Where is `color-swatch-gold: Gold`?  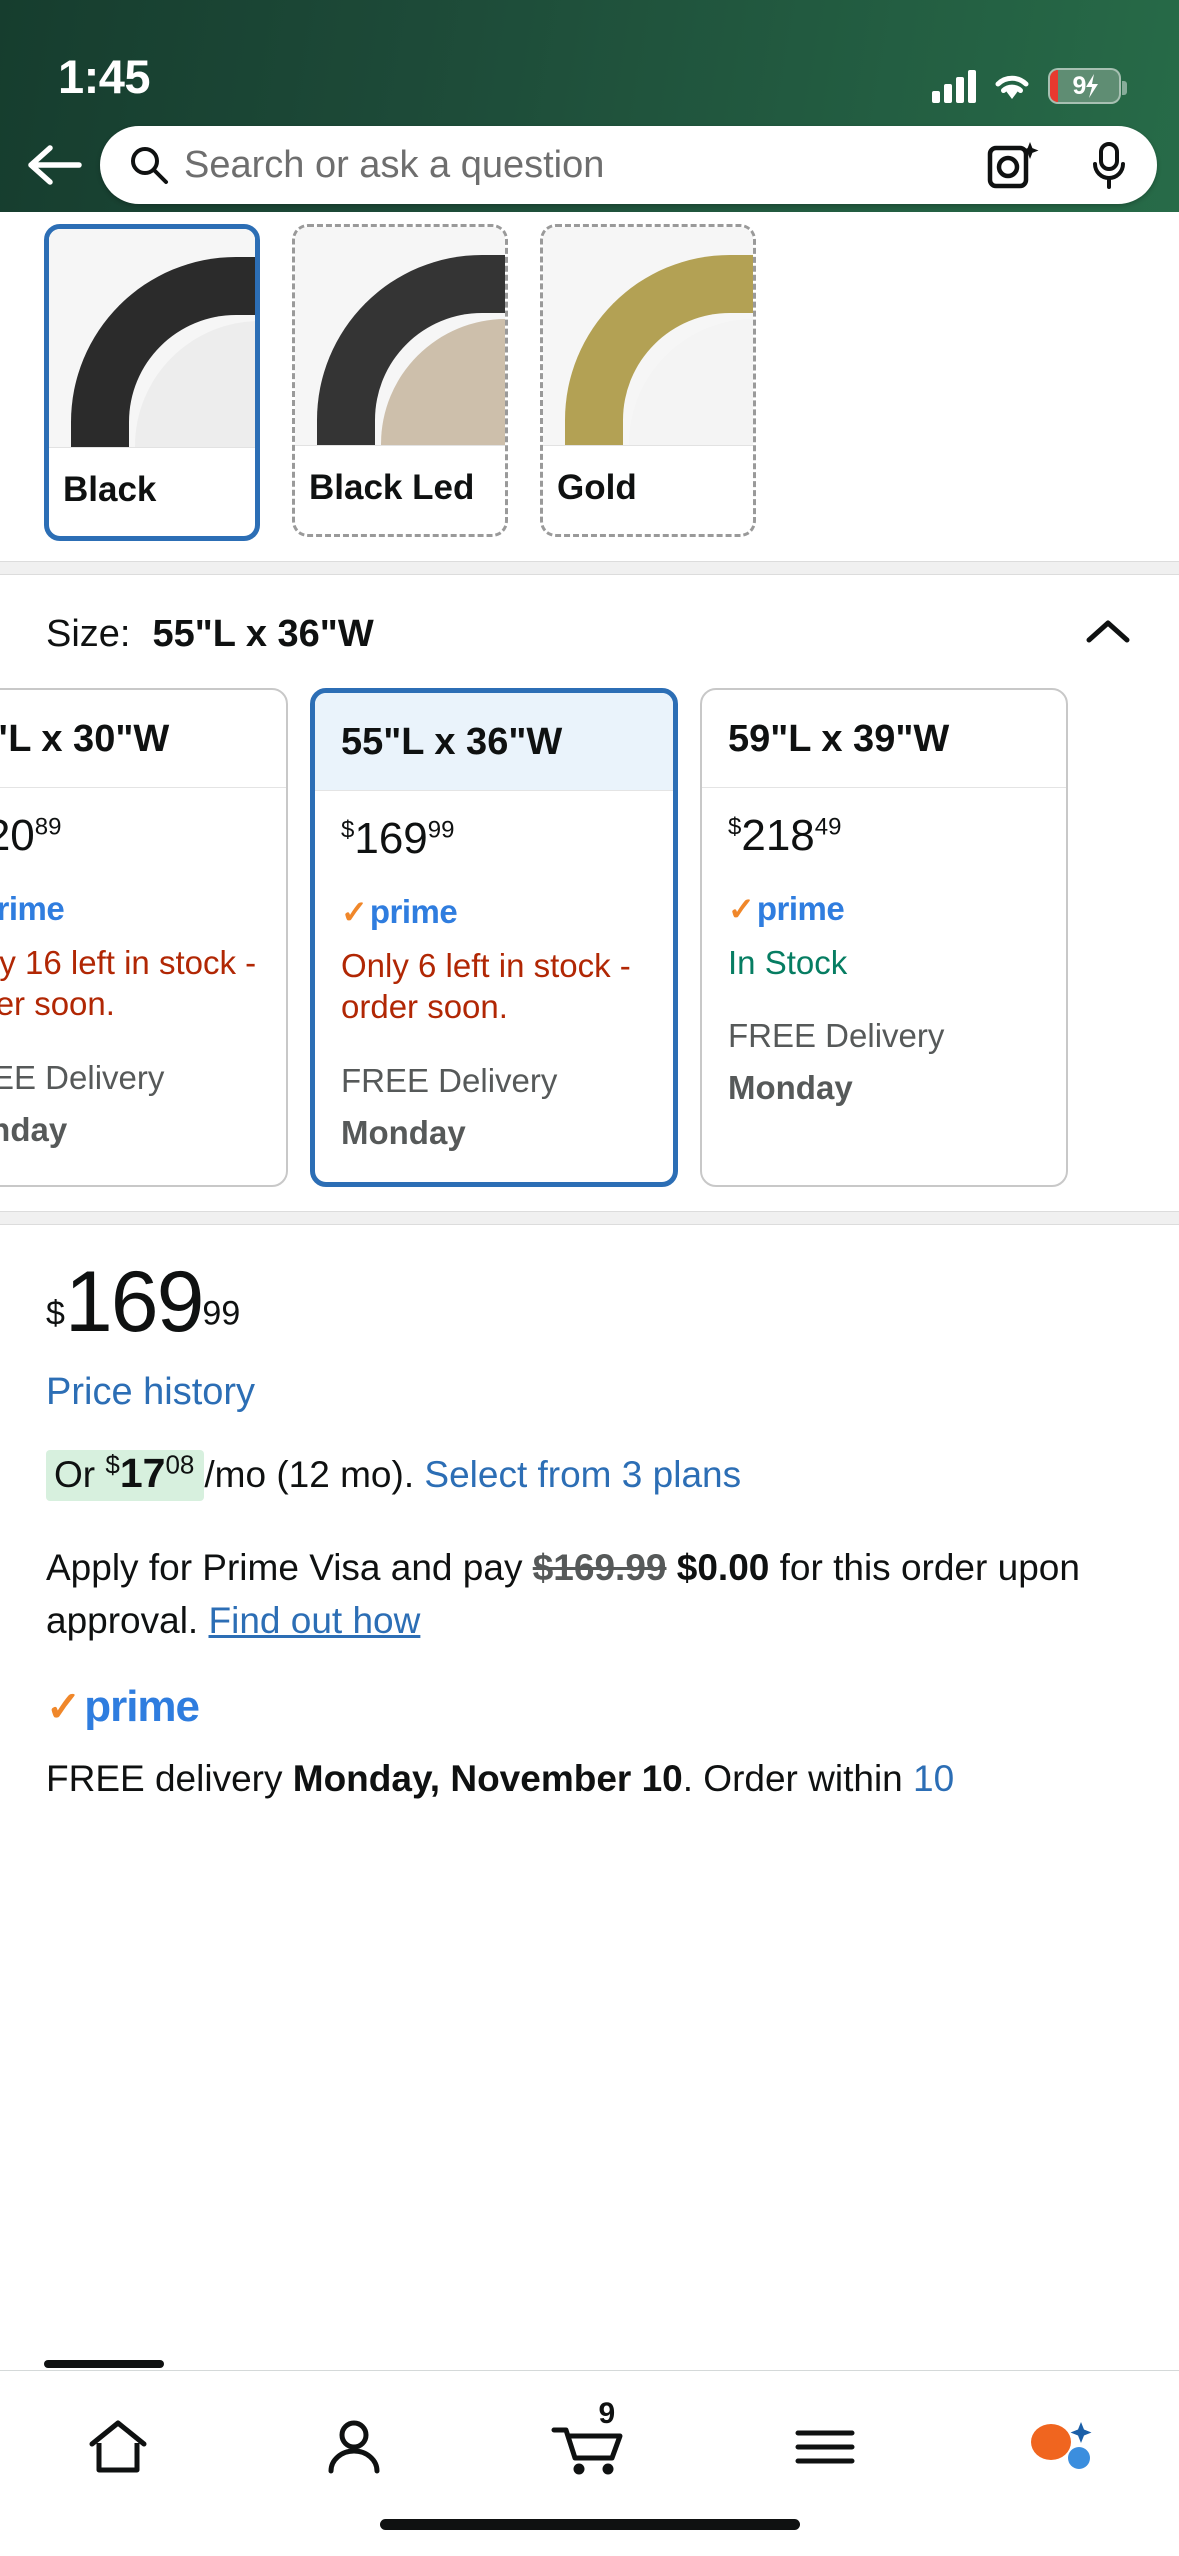
color-swatch-gold: Gold is located at coordinates (648, 380).